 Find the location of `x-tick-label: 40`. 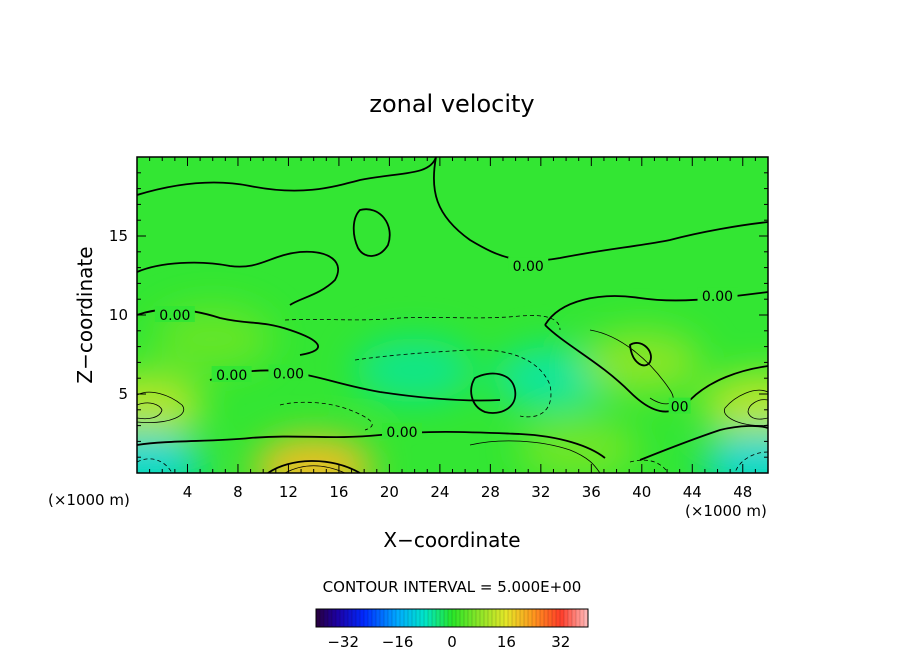

x-tick-label: 40 is located at coordinates (641, 492).